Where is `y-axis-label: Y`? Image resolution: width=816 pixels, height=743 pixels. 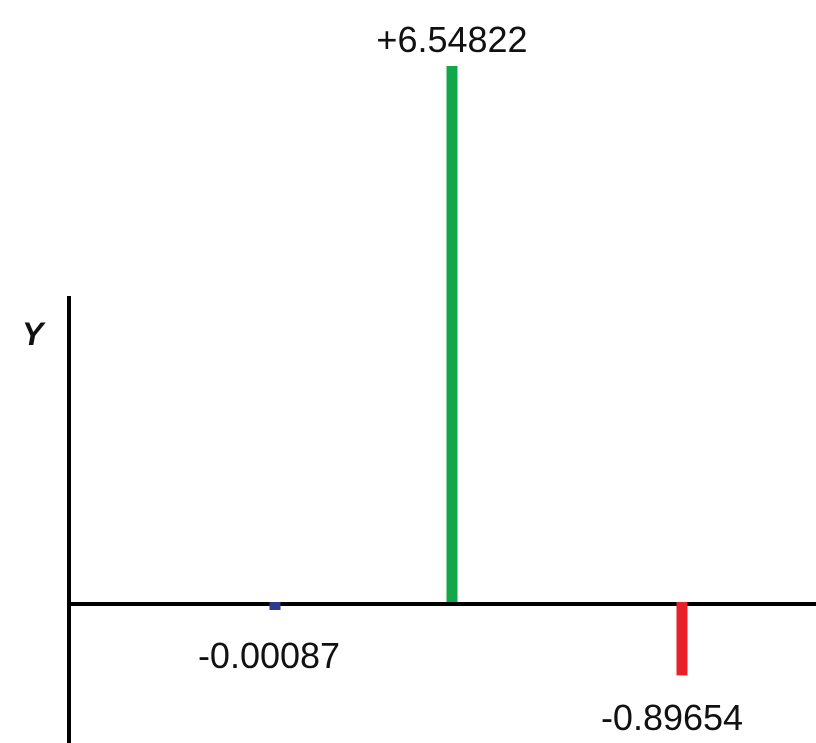
y-axis-label: Y is located at coordinates (34, 334).